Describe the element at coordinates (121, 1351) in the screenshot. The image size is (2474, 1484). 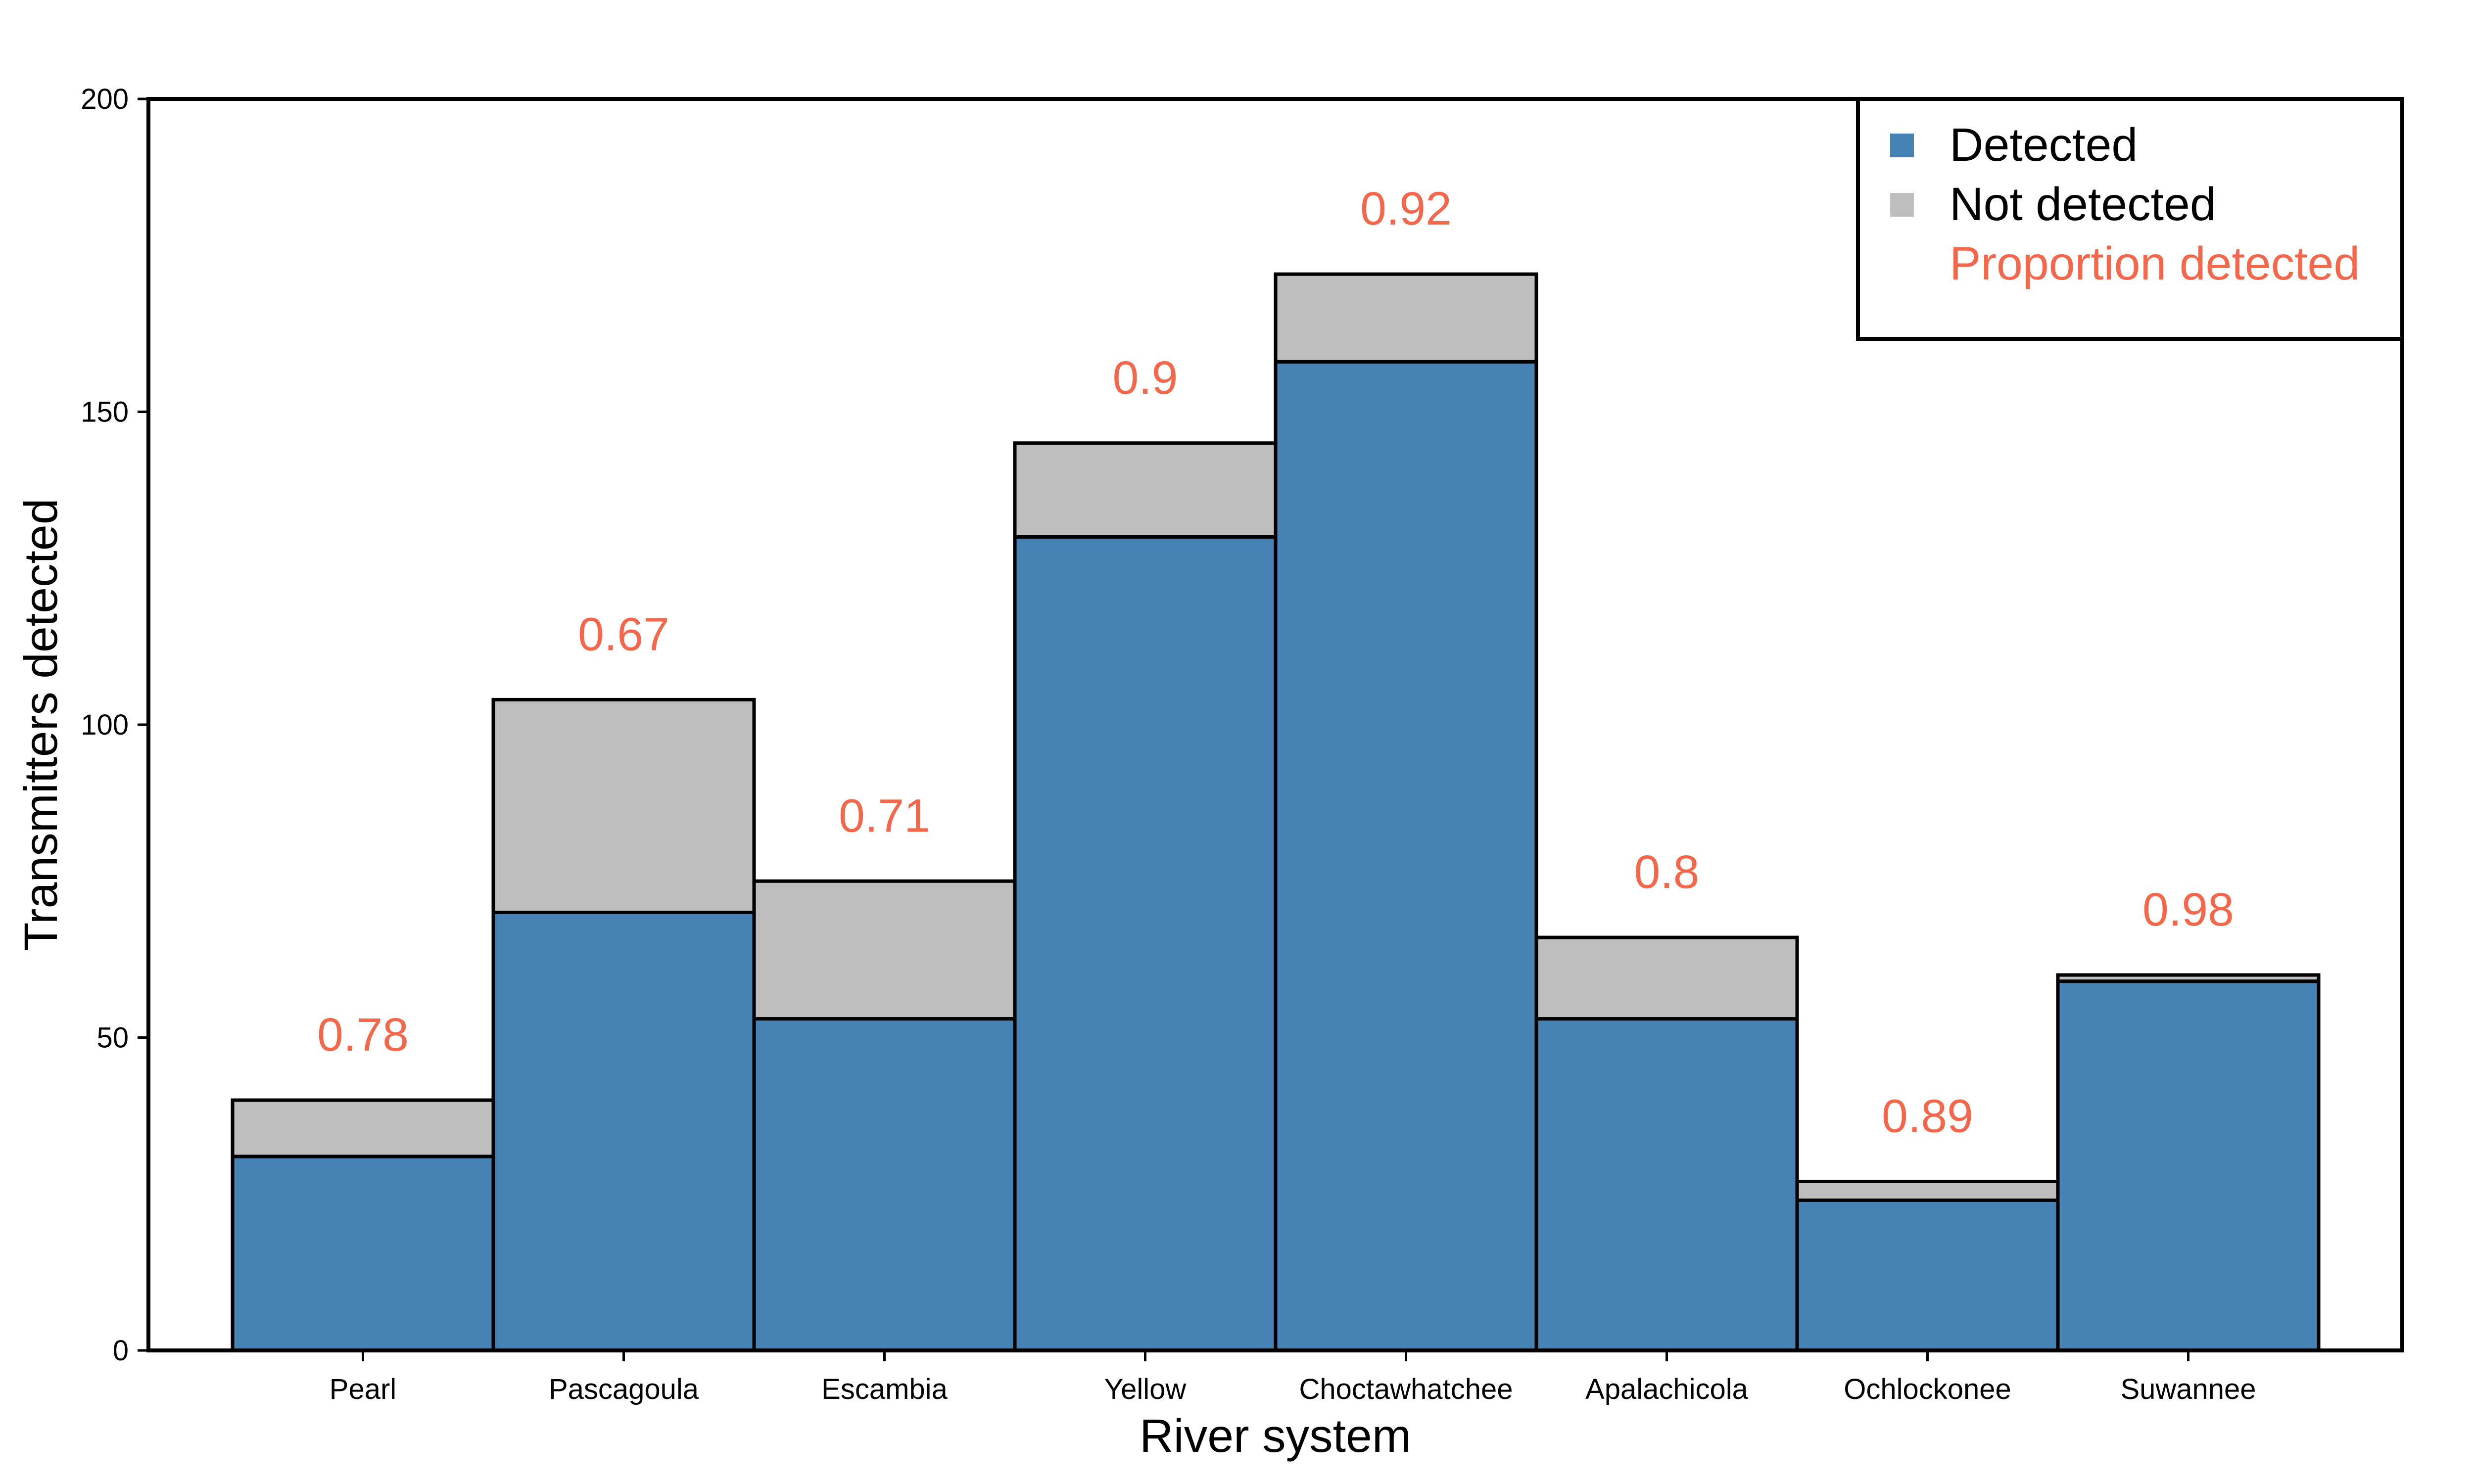
I see `y-tick-label: 0` at that location.